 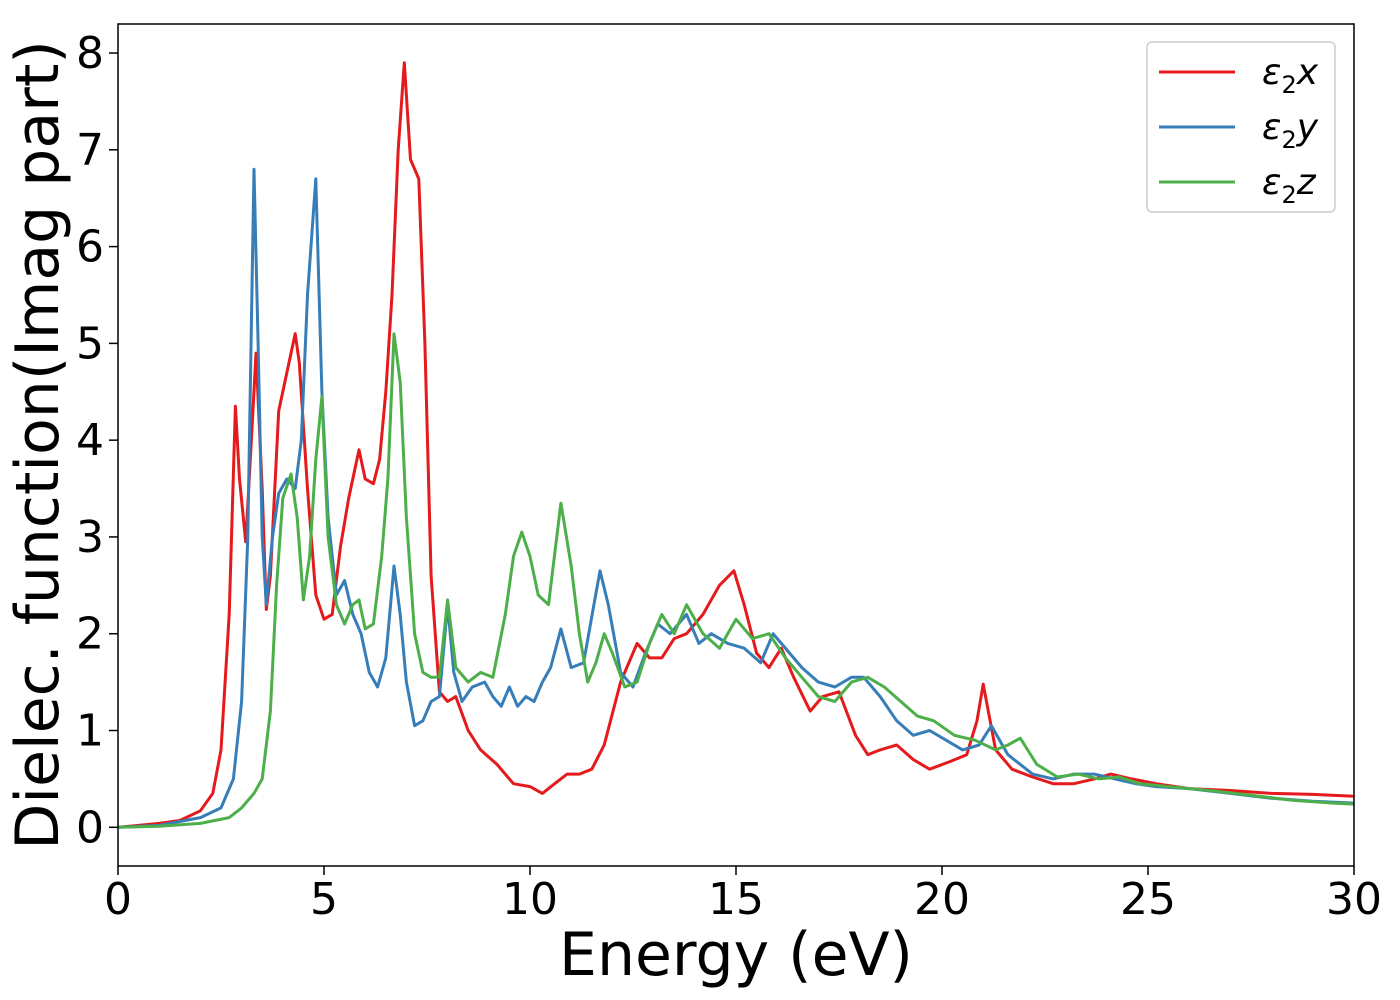 What do you see at coordinates (1290, 75) in the screenshot?
I see `legend-label: ε2x` at bounding box center [1290, 75].